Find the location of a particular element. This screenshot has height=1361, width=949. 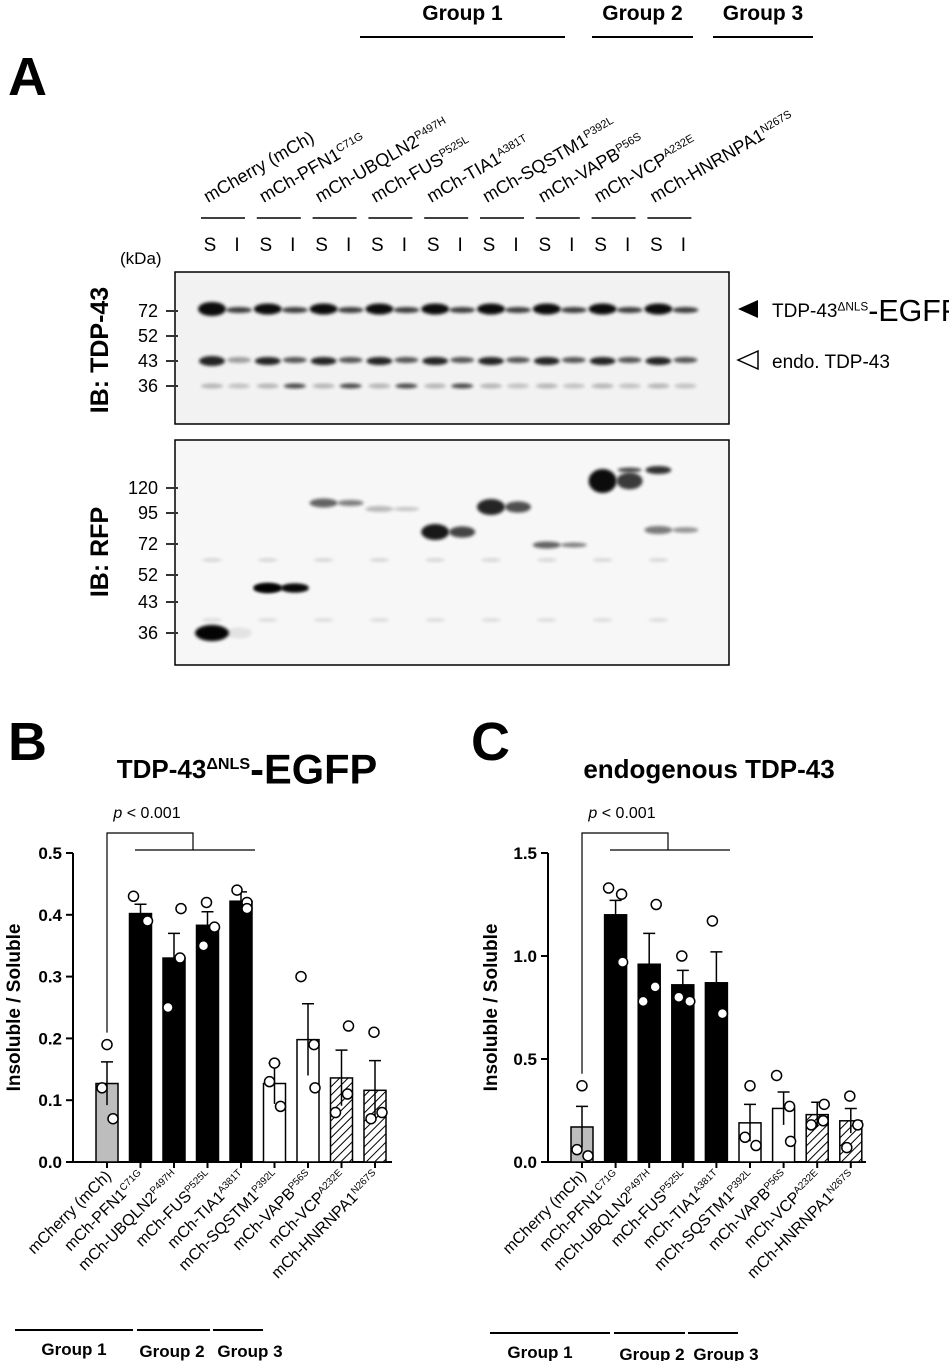

group-label: Group 3 is located at coordinates (249, 1351).